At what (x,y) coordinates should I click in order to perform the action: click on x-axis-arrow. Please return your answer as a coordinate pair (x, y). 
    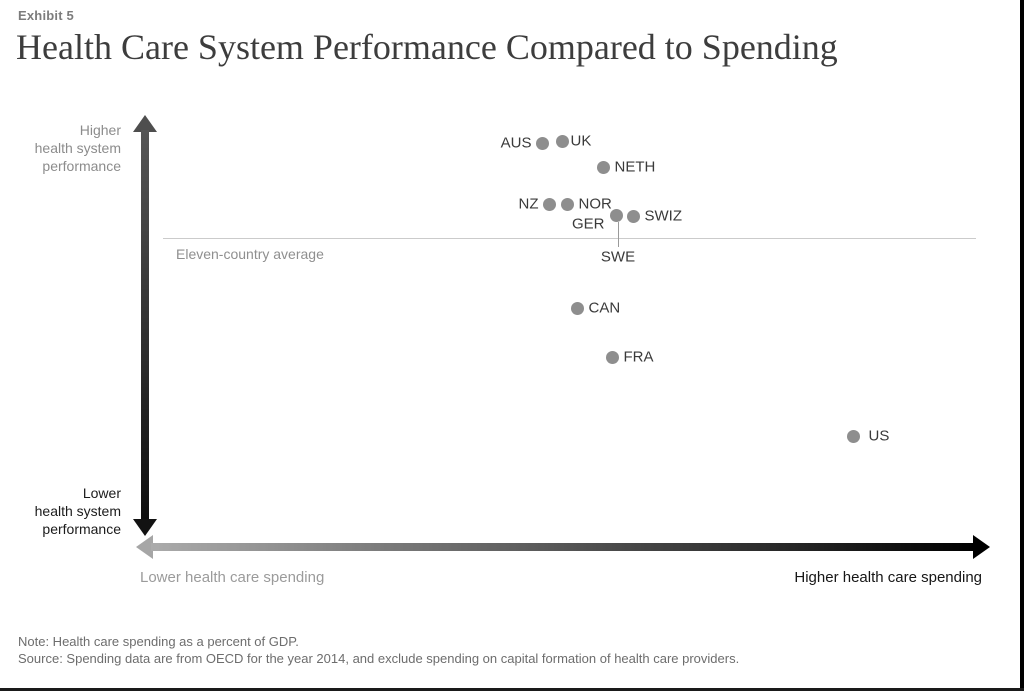
    Looking at the image, I should click on (563, 547).